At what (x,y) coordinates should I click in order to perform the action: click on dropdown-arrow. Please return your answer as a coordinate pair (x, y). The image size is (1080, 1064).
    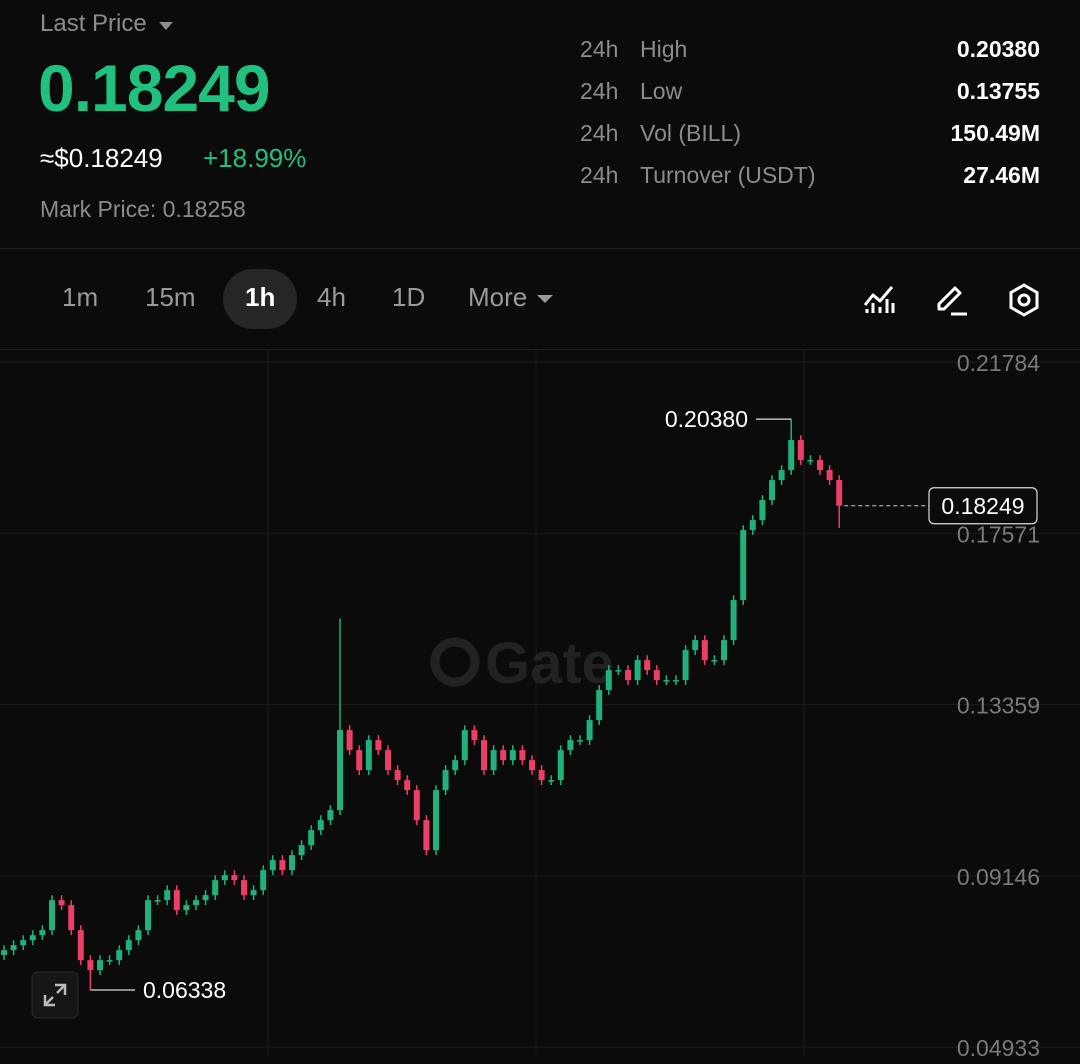
    Looking at the image, I should click on (545, 299).